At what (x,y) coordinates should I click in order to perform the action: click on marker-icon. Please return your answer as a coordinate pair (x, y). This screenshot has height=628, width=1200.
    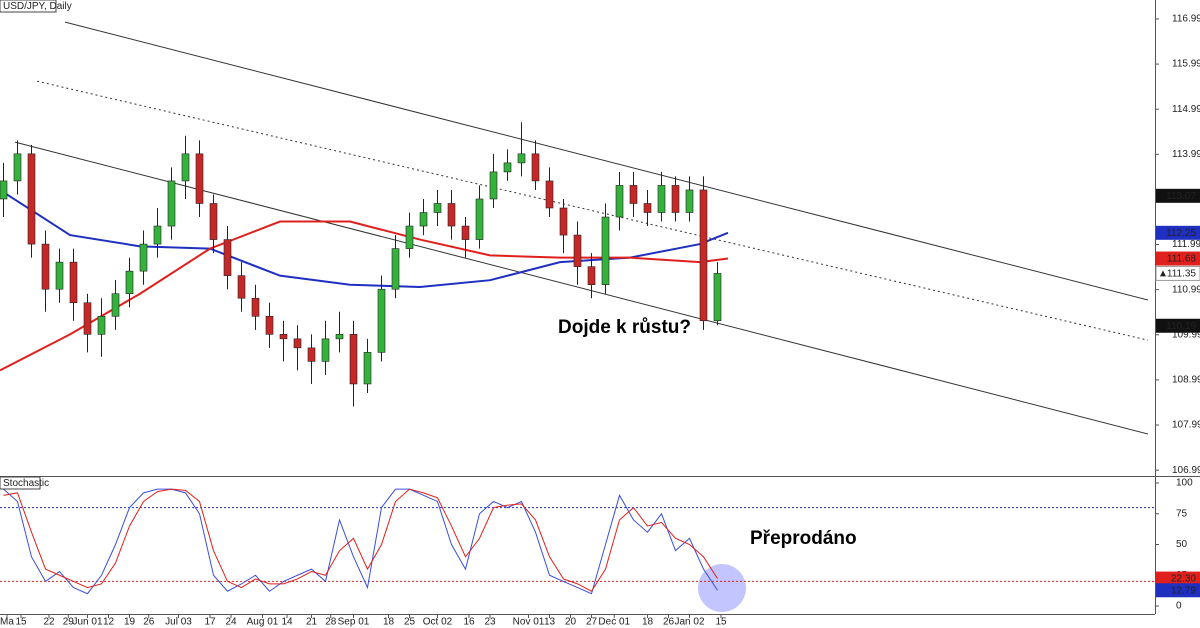
    Looking at the image, I should click on (1163, 273).